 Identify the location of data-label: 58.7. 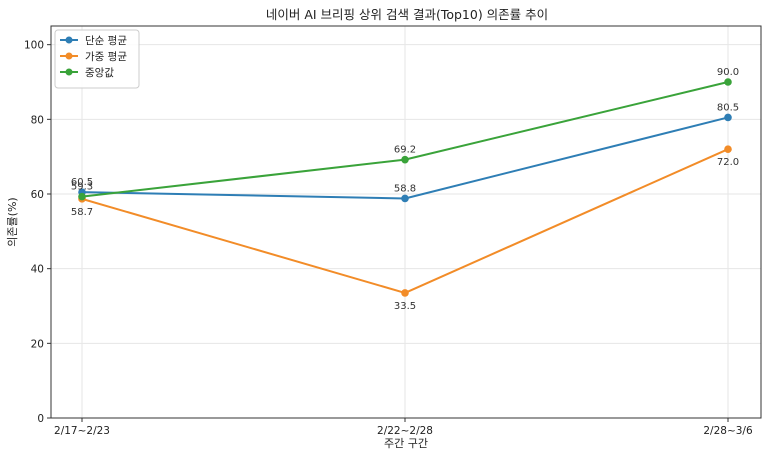
(82, 212).